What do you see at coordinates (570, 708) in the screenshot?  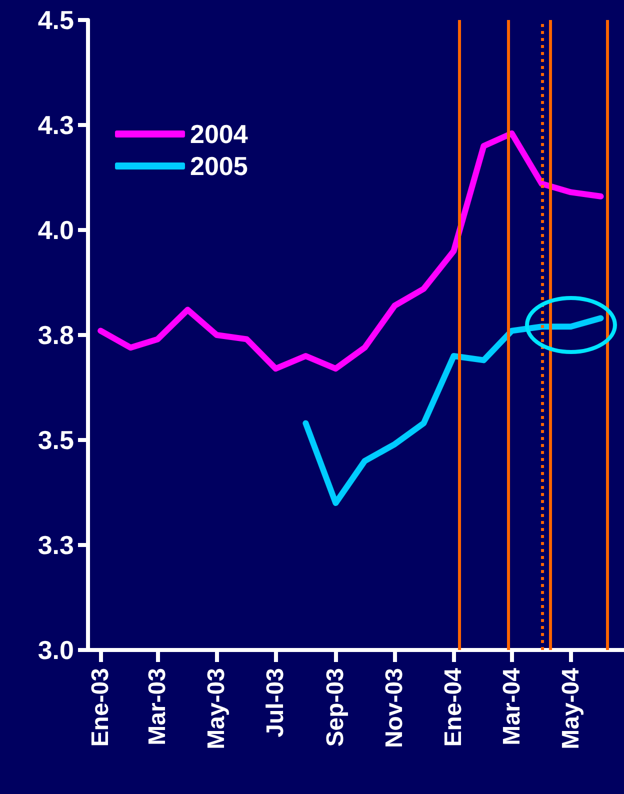 I see `x-tick-label: May-04` at bounding box center [570, 708].